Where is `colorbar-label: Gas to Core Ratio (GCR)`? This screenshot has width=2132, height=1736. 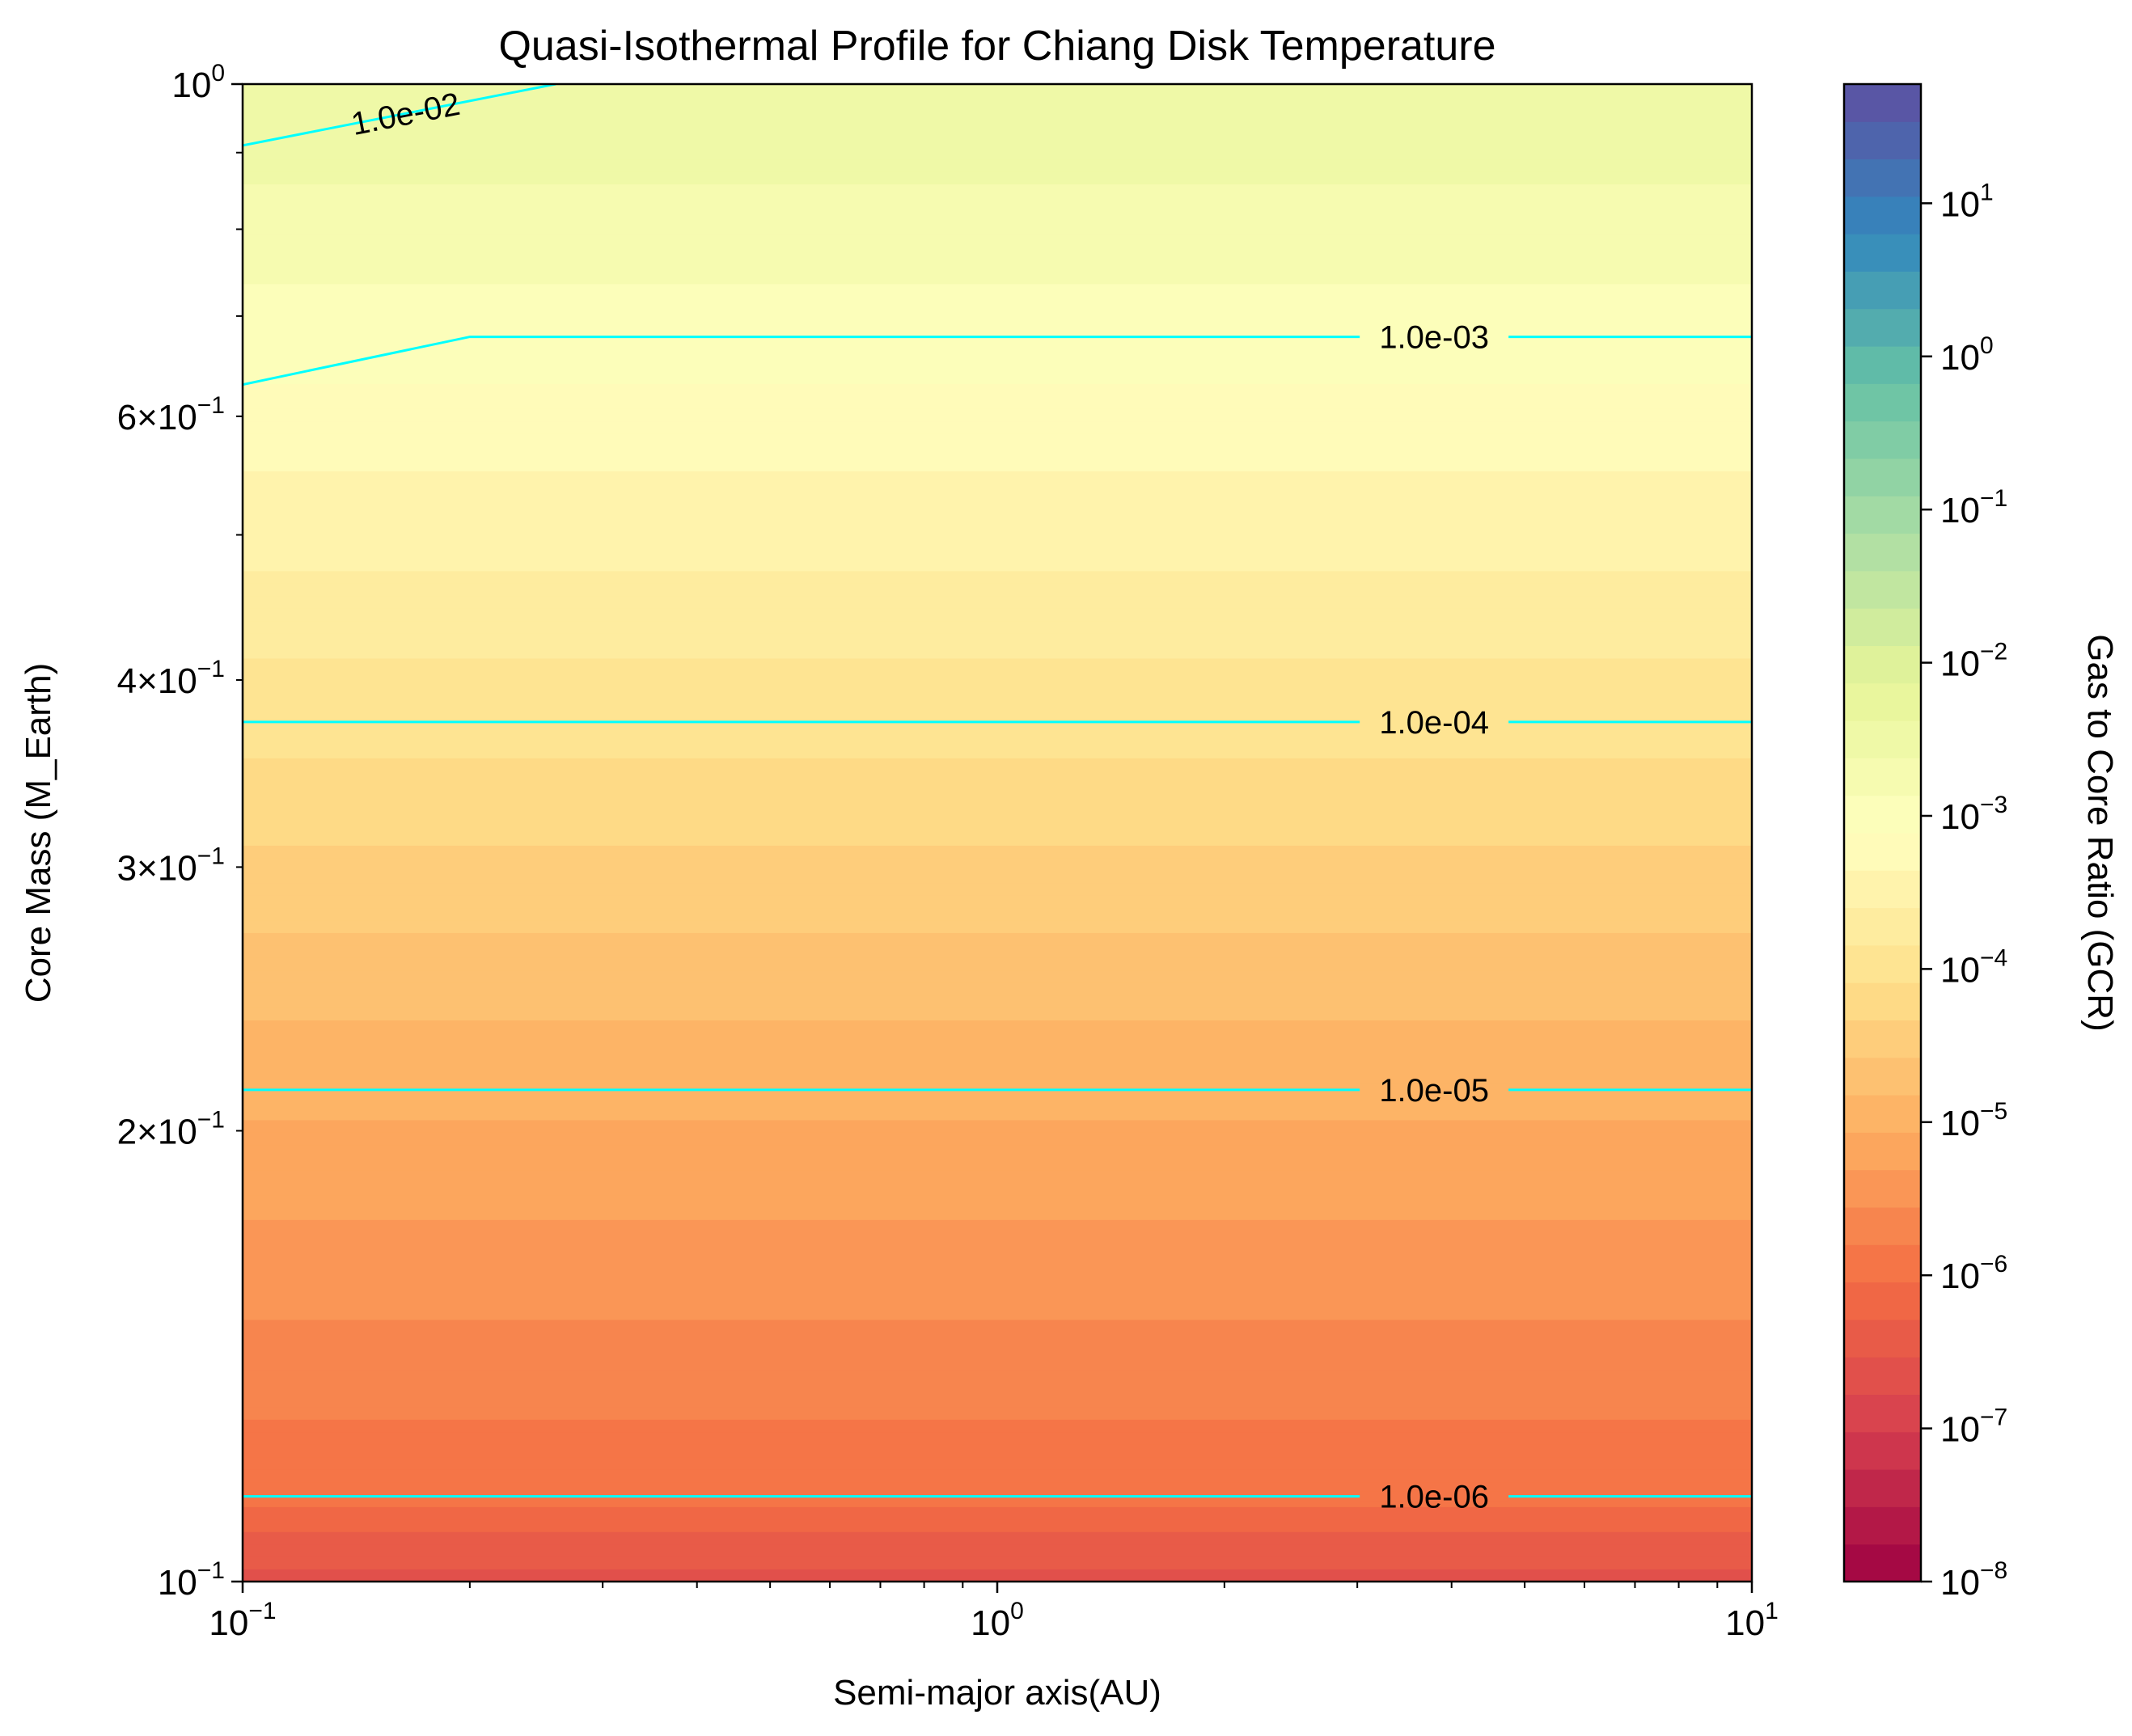 colorbar-label: Gas to Core Ratio (GCR) is located at coordinates (2100, 832).